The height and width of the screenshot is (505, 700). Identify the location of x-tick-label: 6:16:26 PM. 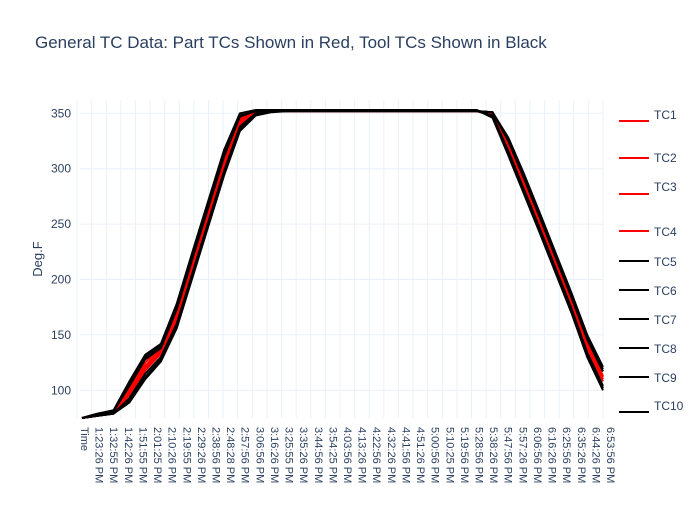
(552, 455).